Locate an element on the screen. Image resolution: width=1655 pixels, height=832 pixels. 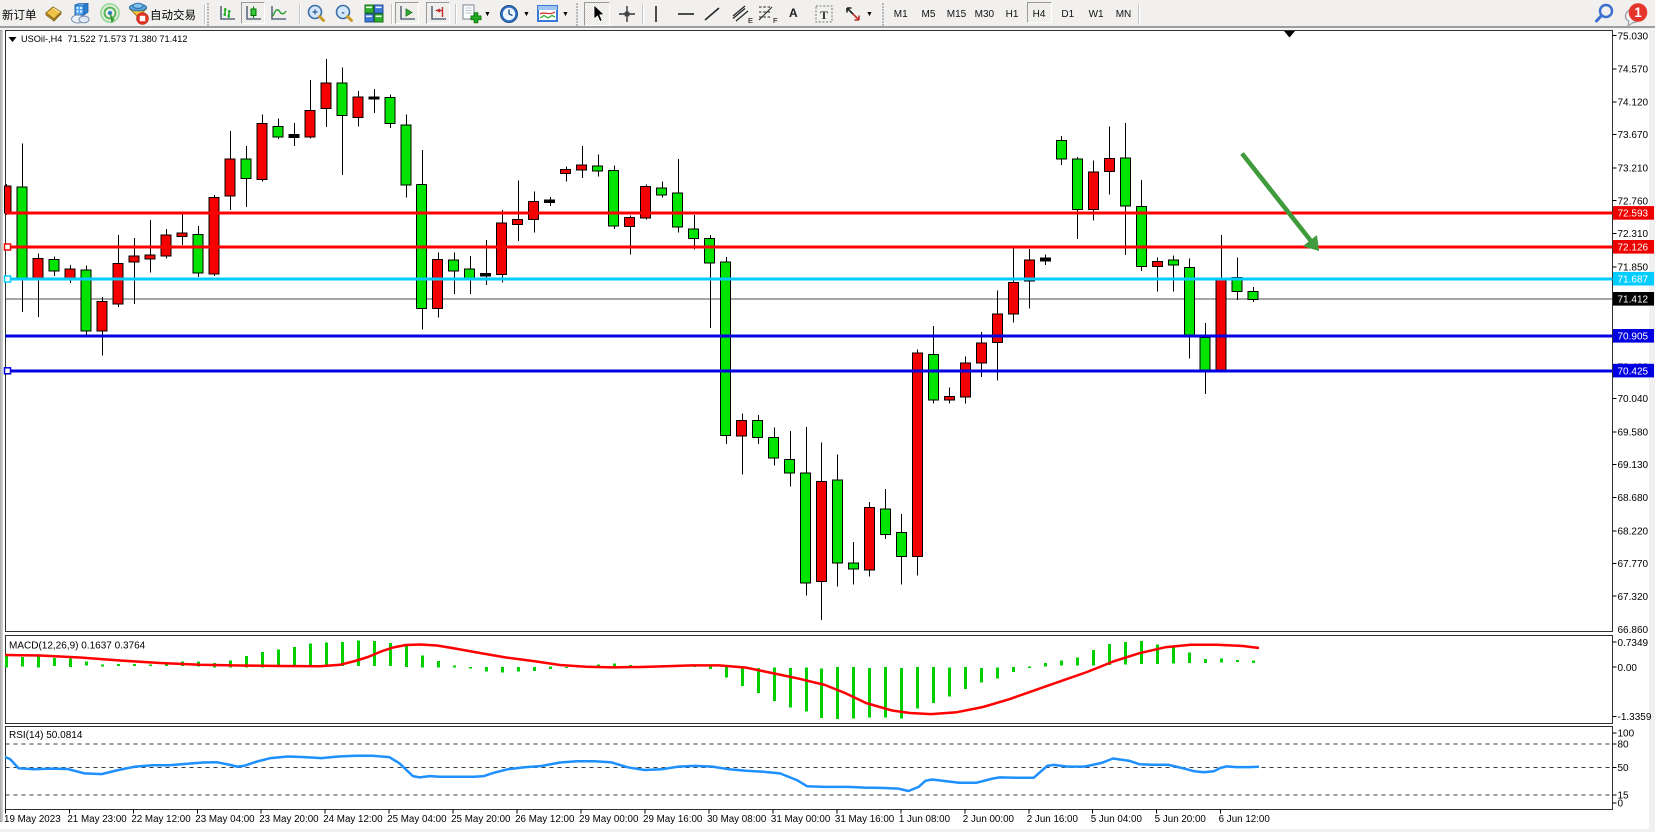
svg-text: 31 May 16:00 is located at coordinates (865, 819).